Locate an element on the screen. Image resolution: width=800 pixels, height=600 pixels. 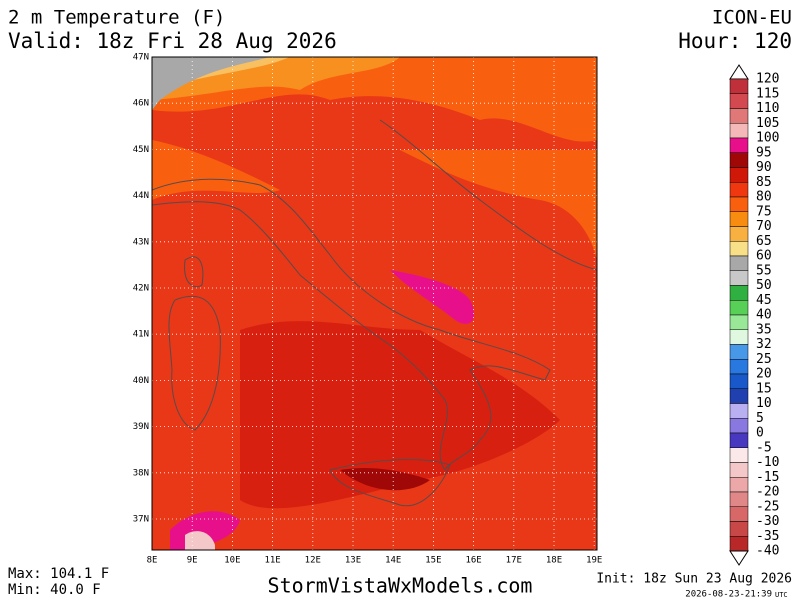
colorbar-label: 15 is located at coordinates (764, 388).